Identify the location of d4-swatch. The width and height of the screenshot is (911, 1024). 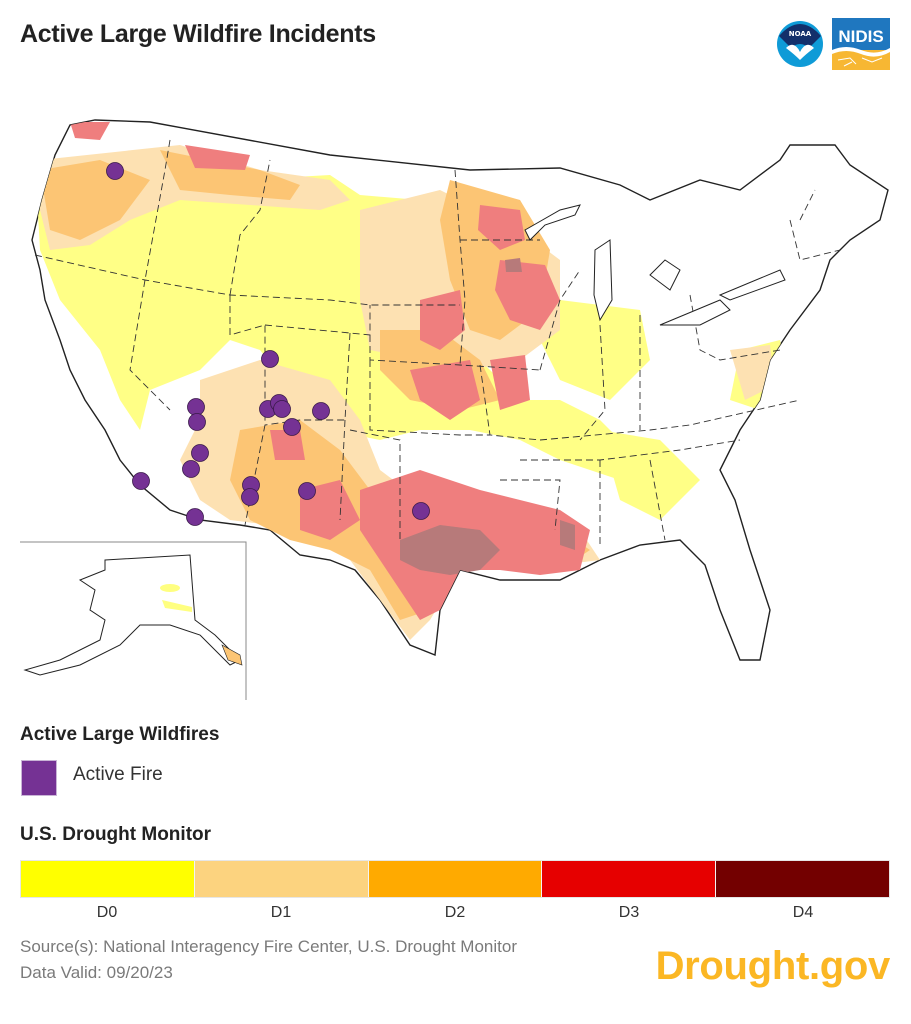
(802, 879).